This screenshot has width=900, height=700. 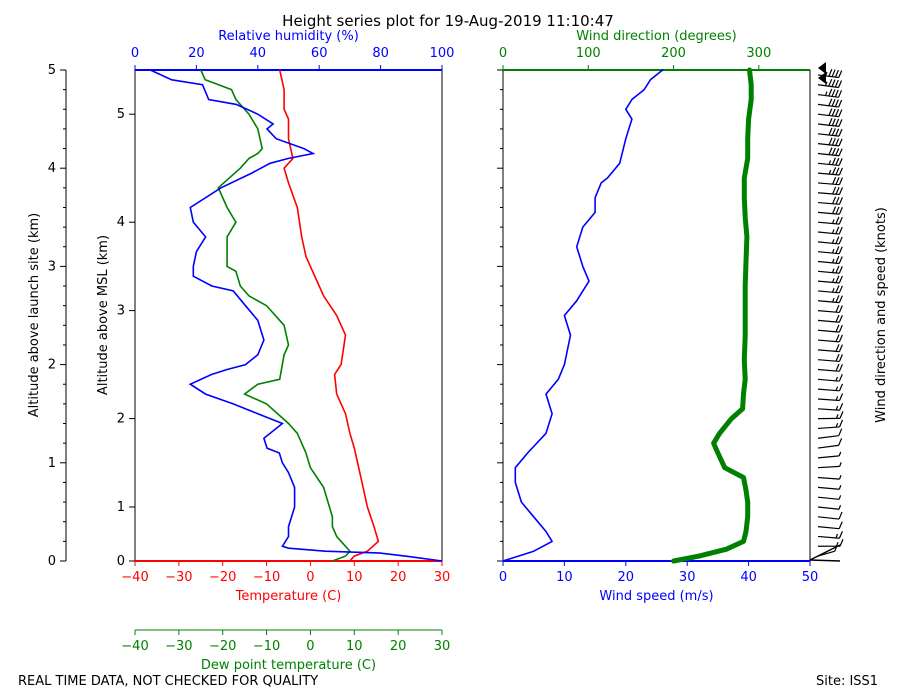 I want to click on msl-tick-label: 5, so click(x=121, y=114).